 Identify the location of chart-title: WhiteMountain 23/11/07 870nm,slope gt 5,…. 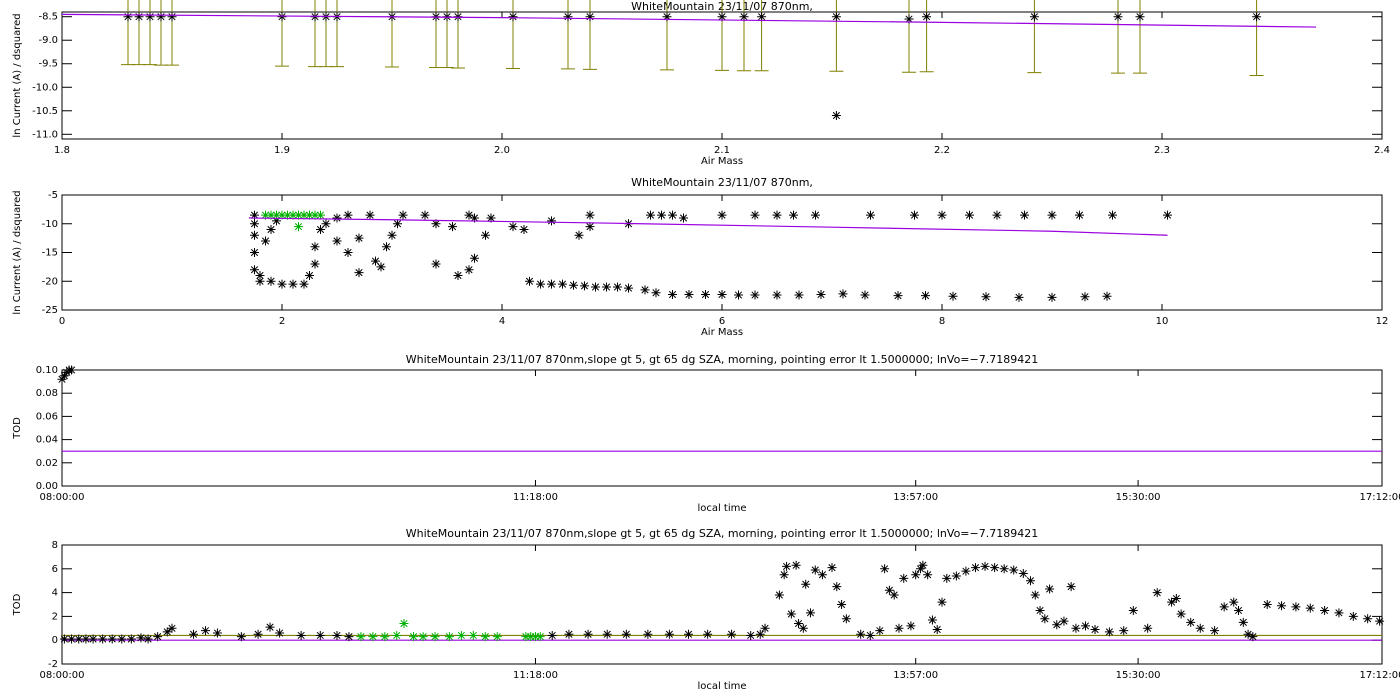
(722, 359).